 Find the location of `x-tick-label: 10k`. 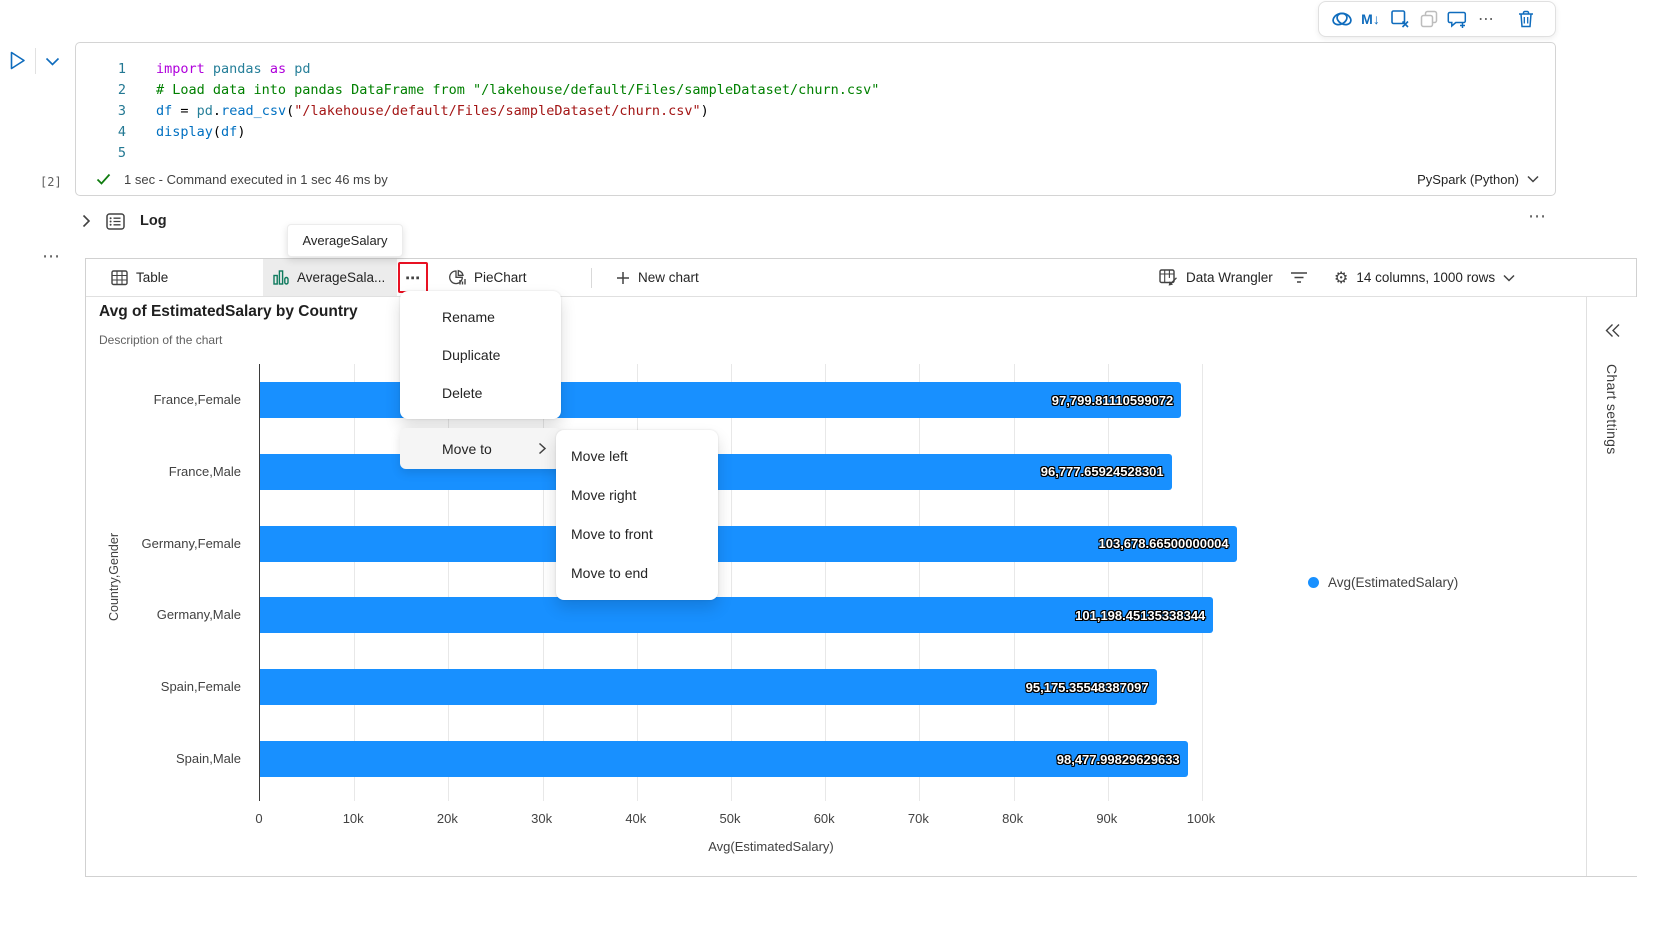

x-tick-label: 10k is located at coordinates (353, 818).